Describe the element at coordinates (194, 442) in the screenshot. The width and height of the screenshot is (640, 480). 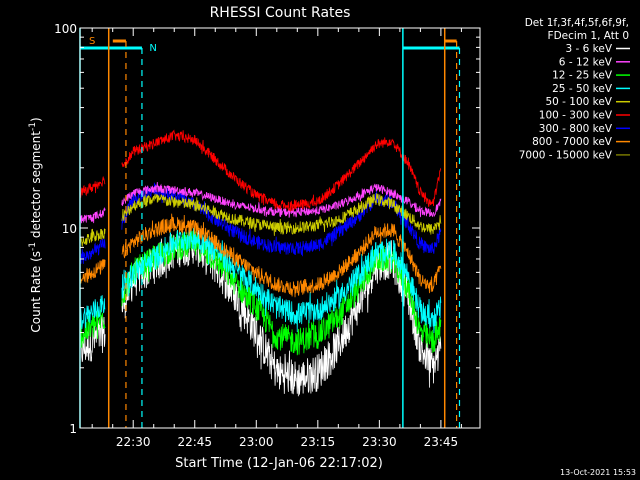
I see `x-tick-label: 22:45` at that location.